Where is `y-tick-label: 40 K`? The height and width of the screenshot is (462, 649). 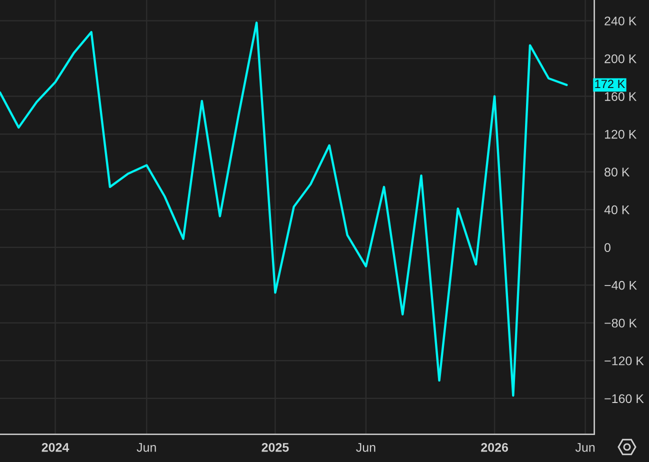 y-tick-label: 40 K is located at coordinates (617, 209).